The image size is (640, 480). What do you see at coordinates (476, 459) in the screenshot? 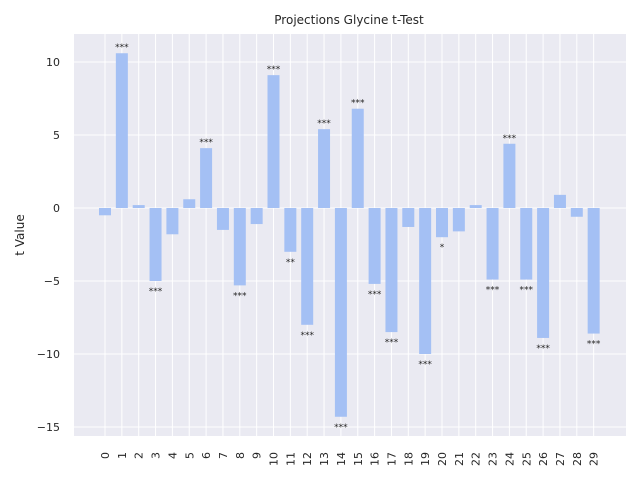
I see `x-tick-label: 22` at bounding box center [476, 459].